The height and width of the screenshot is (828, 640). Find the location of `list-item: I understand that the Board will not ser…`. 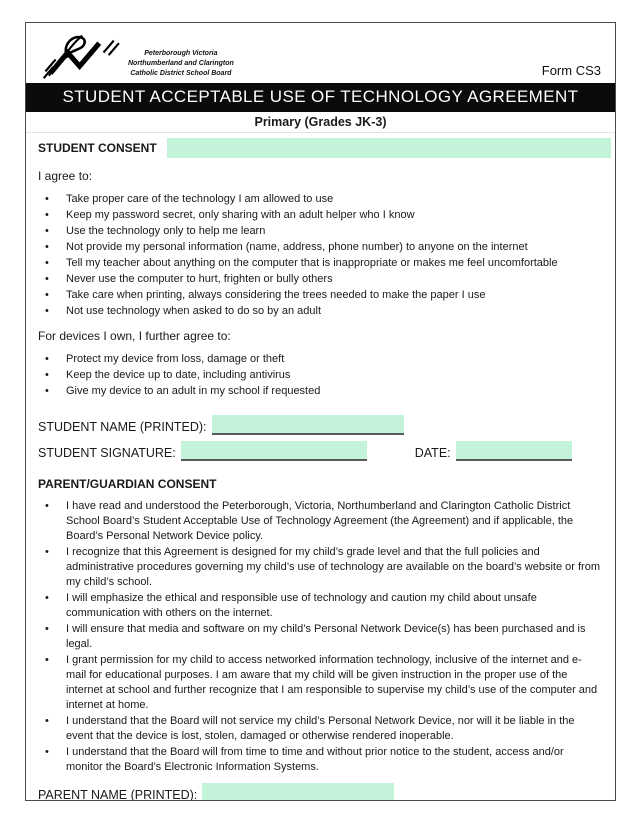

list-item: I understand that the Board will not ser… is located at coordinates (319, 729).